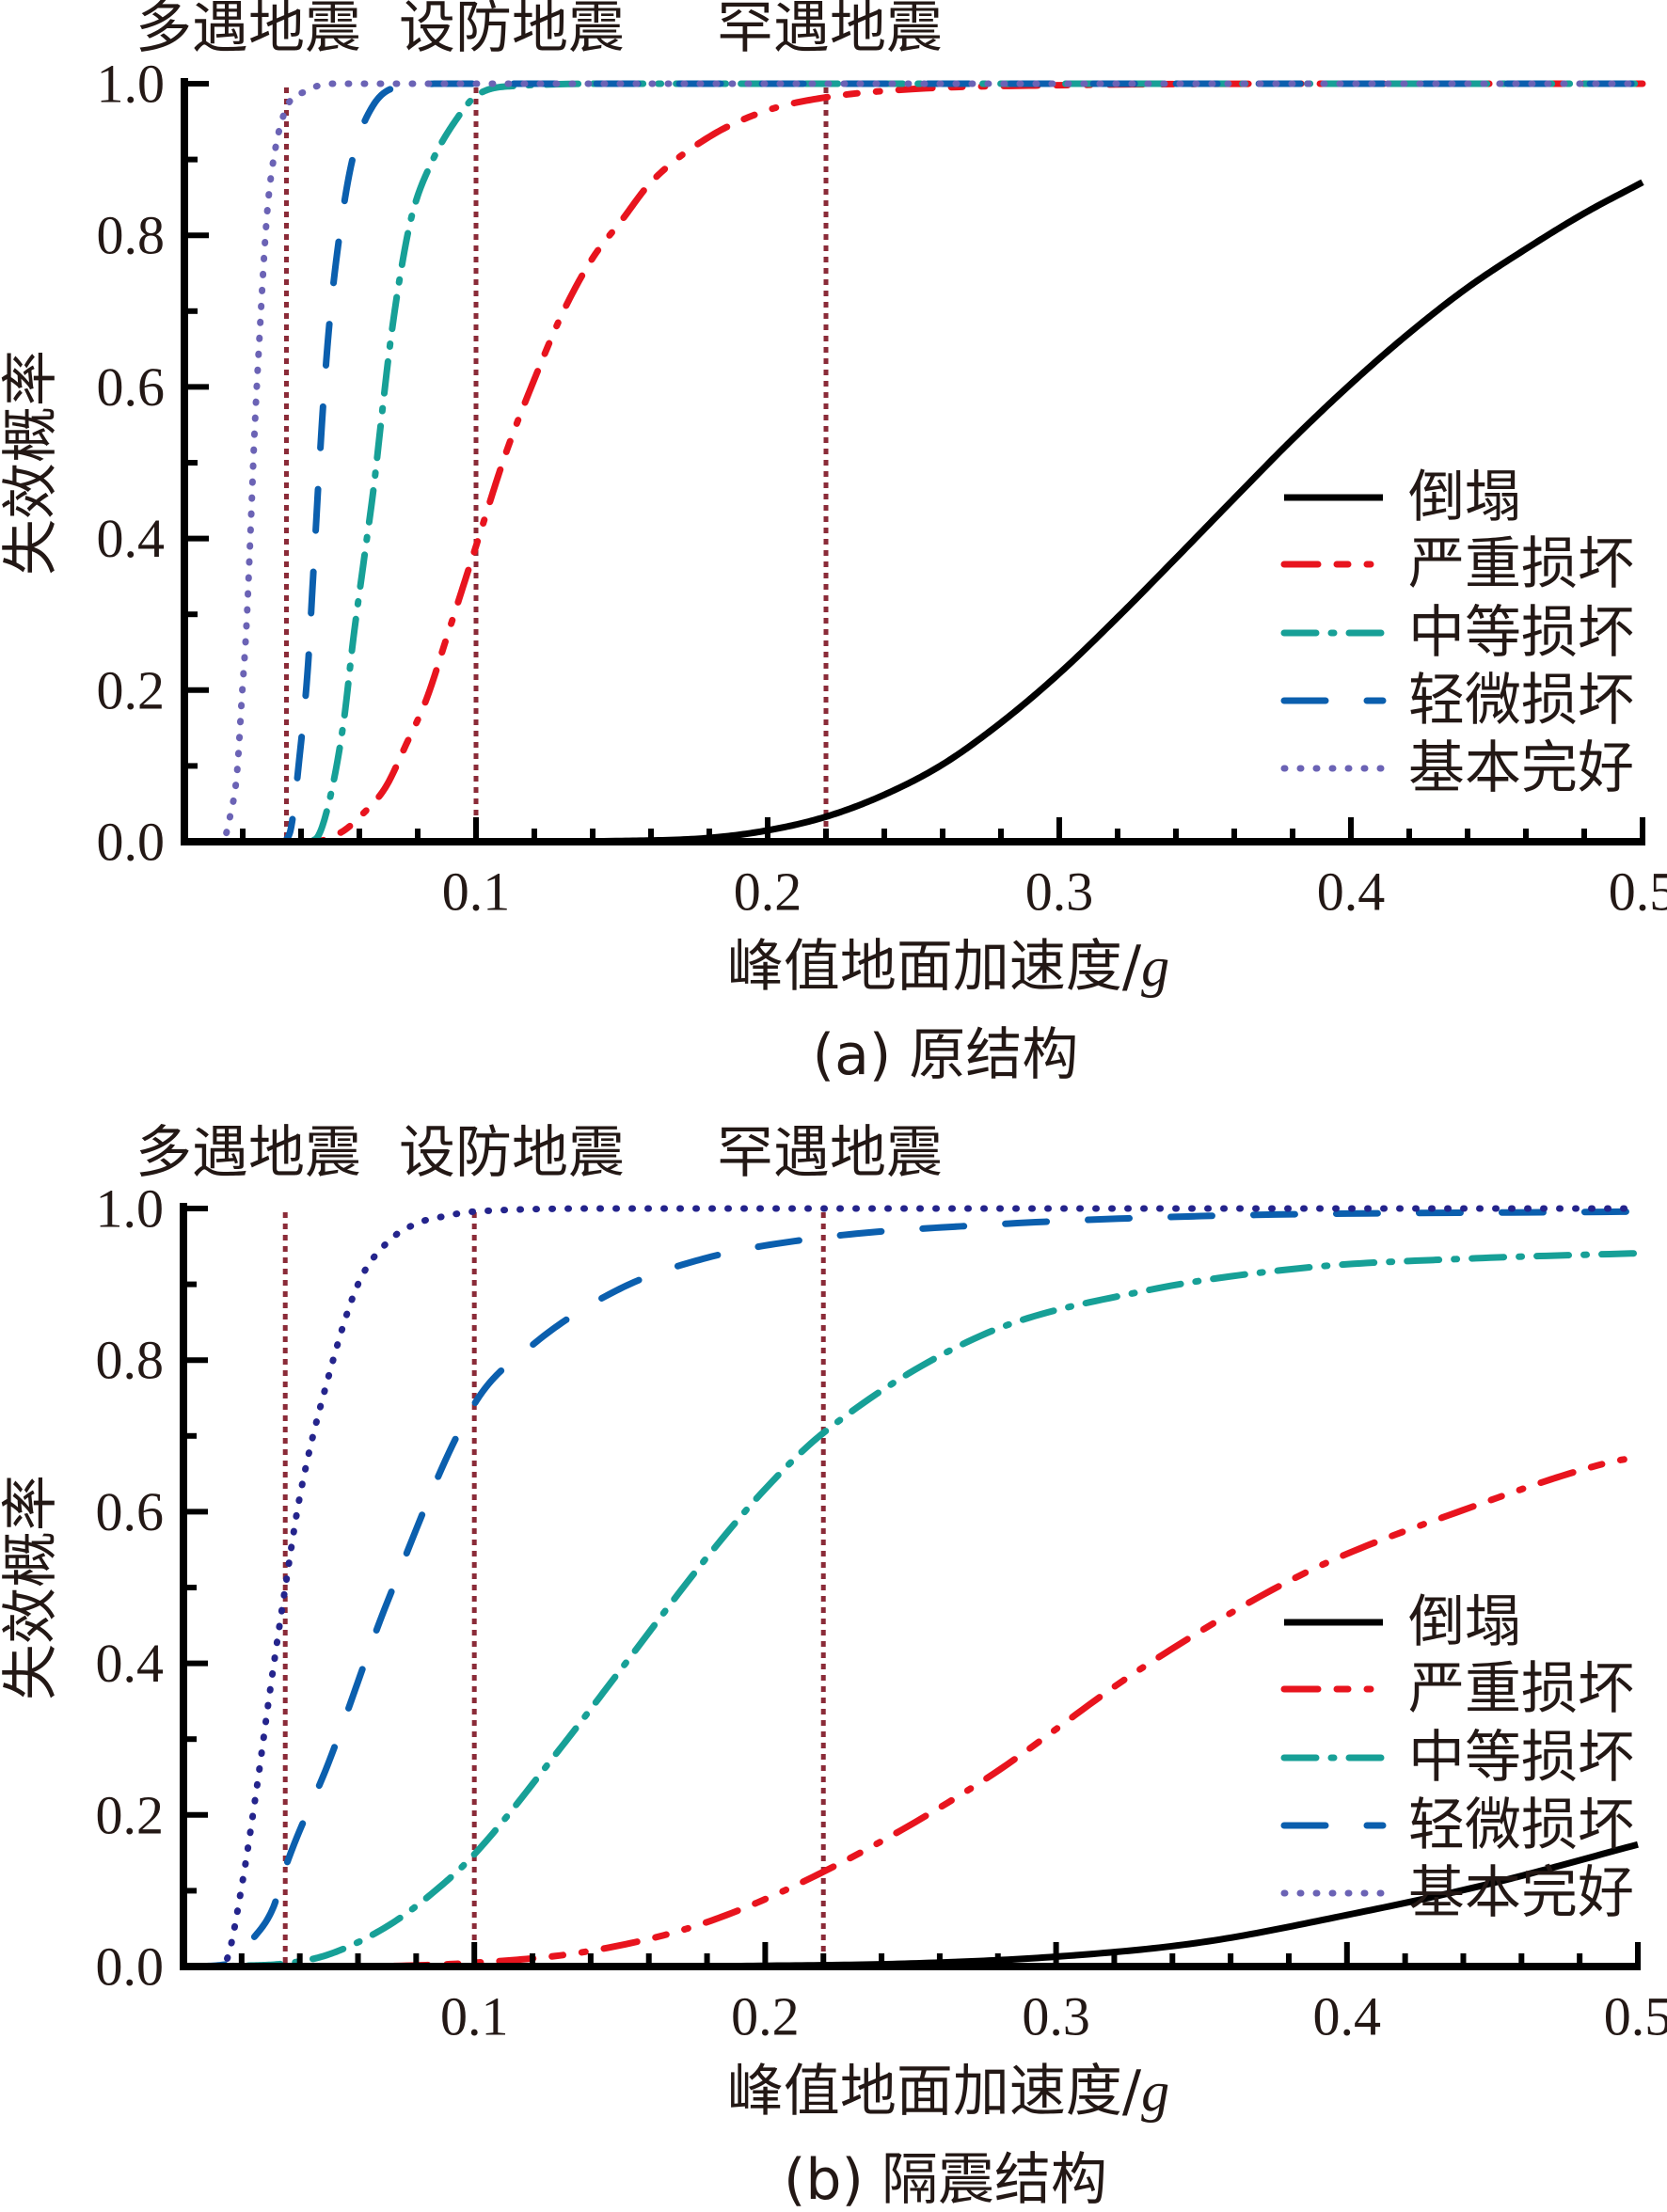 The image size is (1667, 2212). What do you see at coordinates (945, 2179) in the screenshot?
I see `panel-caption: (b) 隔震结构` at bounding box center [945, 2179].